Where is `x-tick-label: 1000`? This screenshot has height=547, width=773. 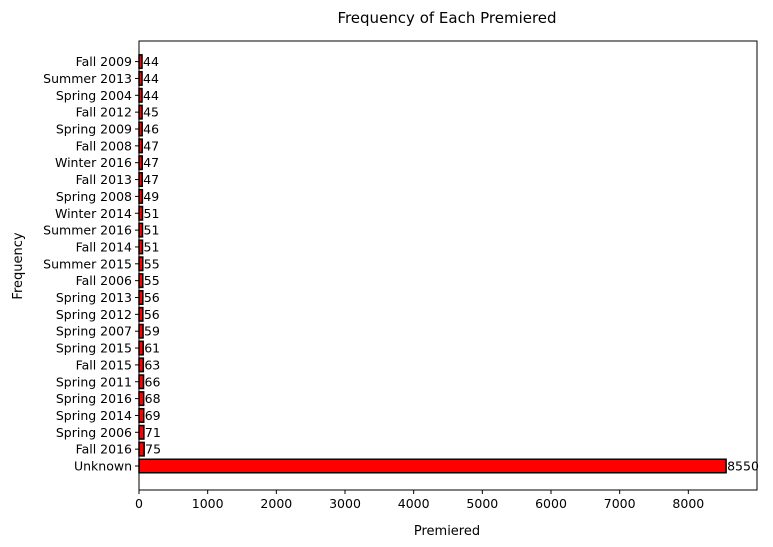 x-tick-label: 1000 is located at coordinates (208, 503).